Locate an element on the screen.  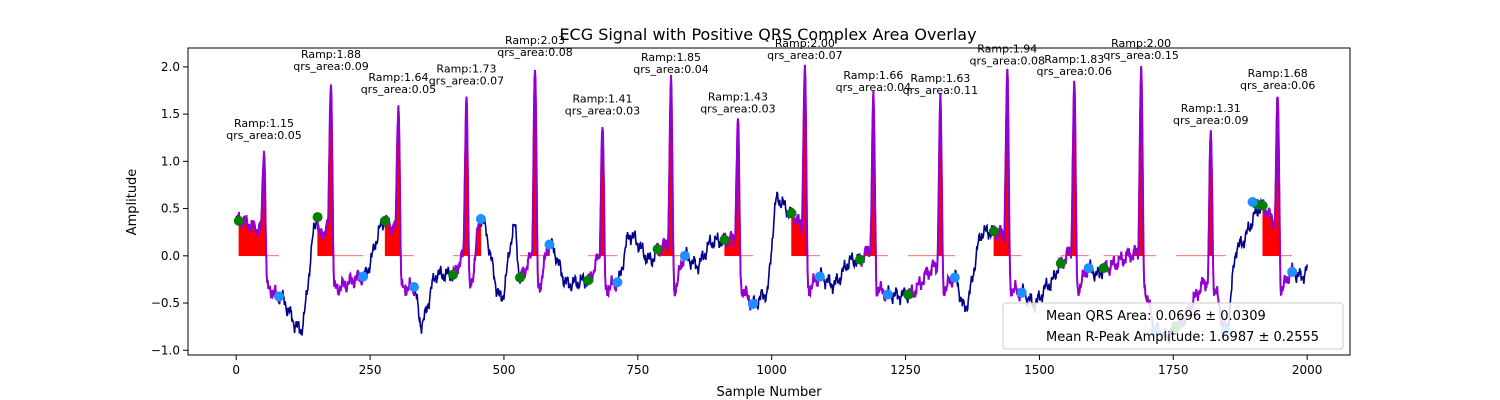
r-amplitude-label: Ramp:1.15 is located at coordinates (264, 123).